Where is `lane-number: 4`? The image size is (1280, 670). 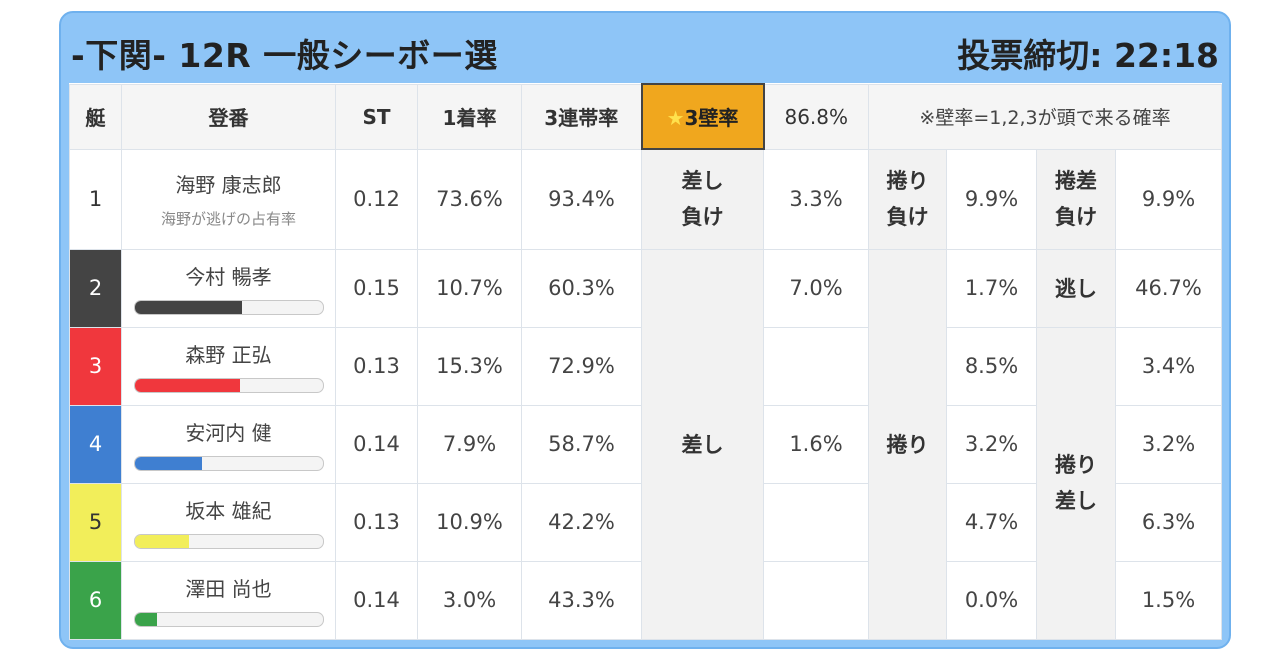
lane-number: 4 is located at coordinates (95, 444).